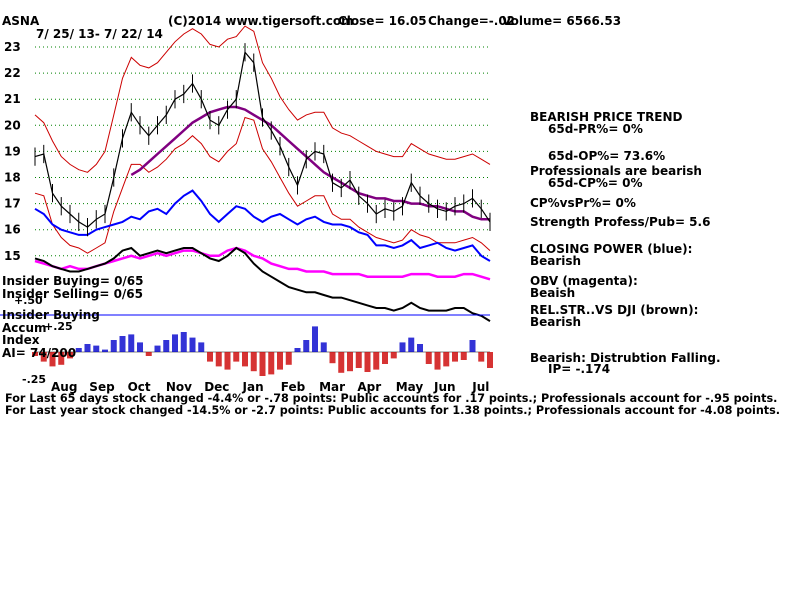  I want to click on close-label: Close= 16.05, so click(382, 21).